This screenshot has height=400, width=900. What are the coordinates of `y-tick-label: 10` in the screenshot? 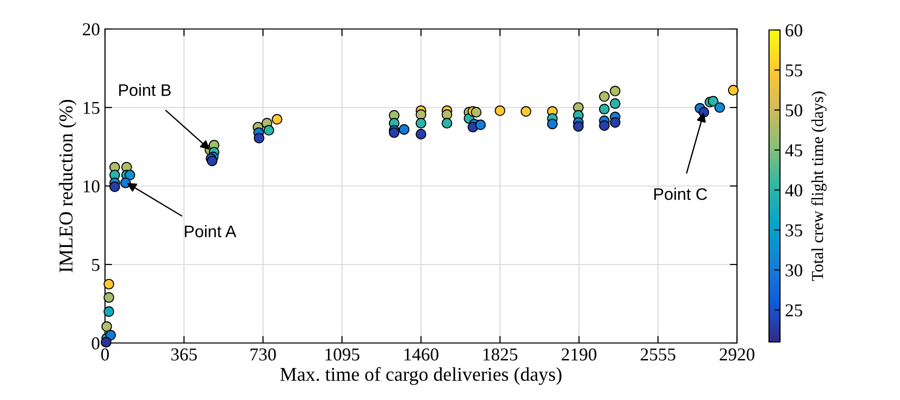 It's located at (92, 186).